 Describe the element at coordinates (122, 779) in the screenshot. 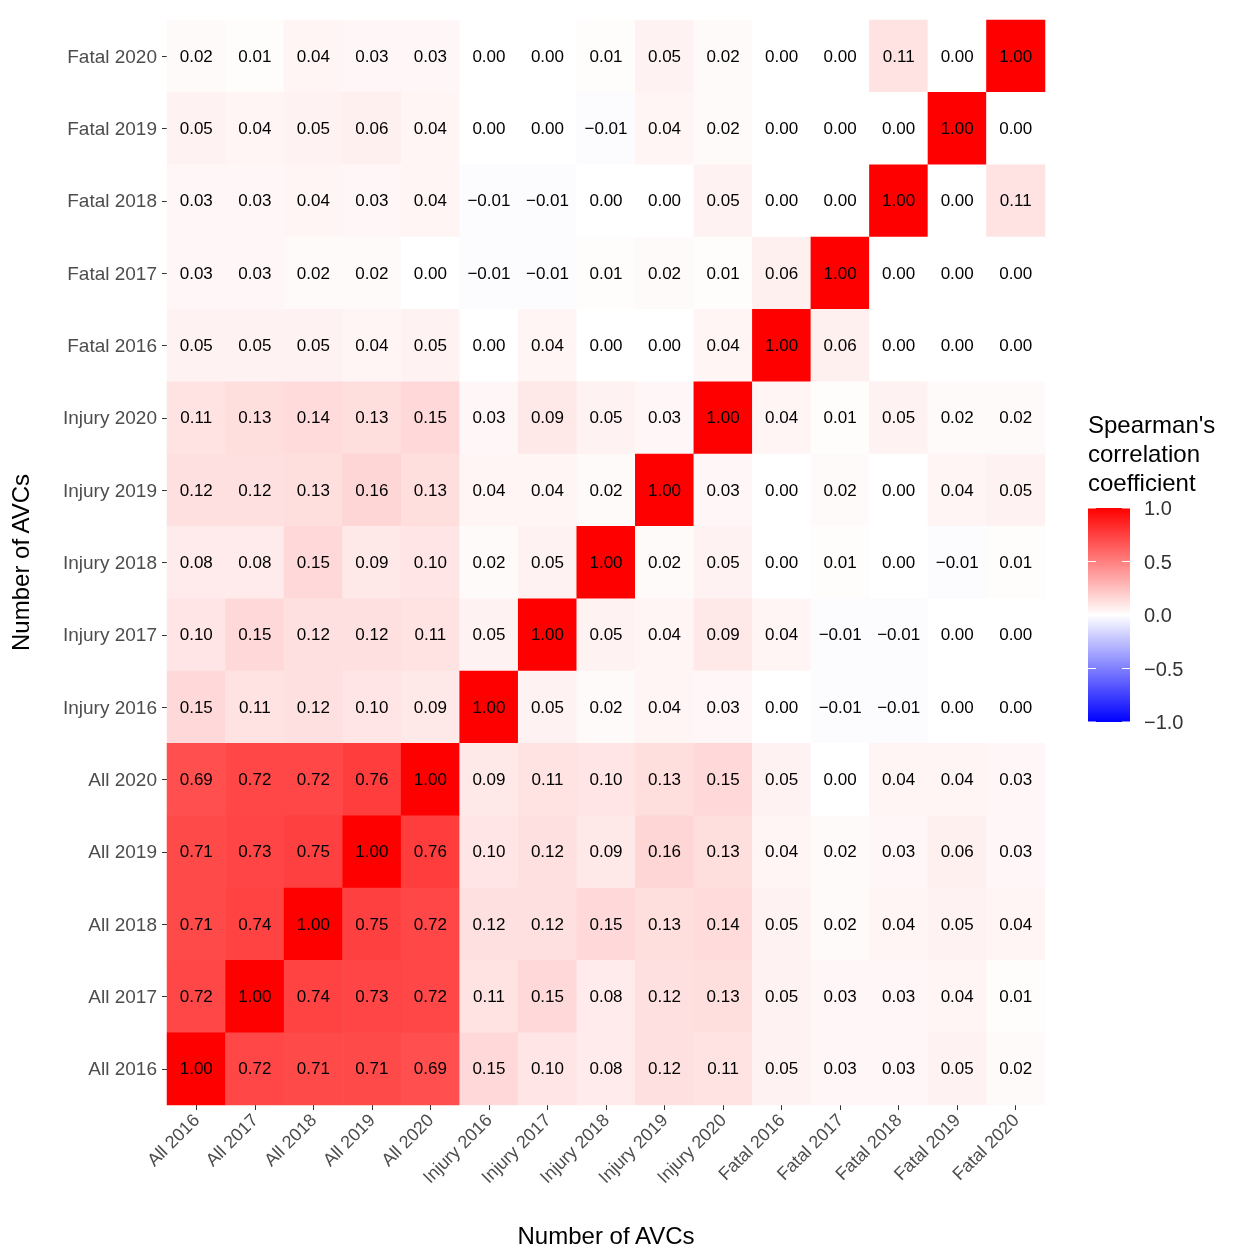

I see `y-tick-label: All 2020` at that location.